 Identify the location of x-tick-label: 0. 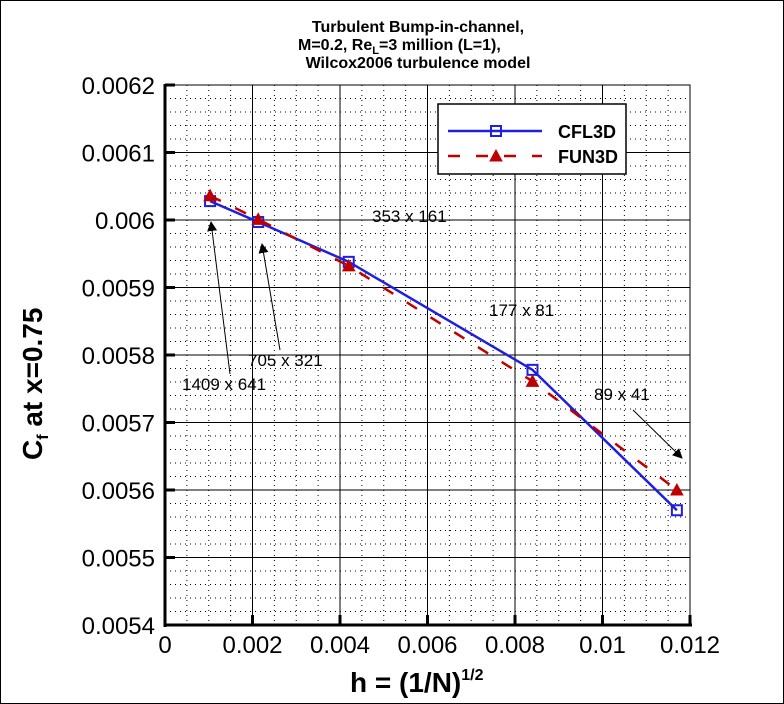
(164, 645).